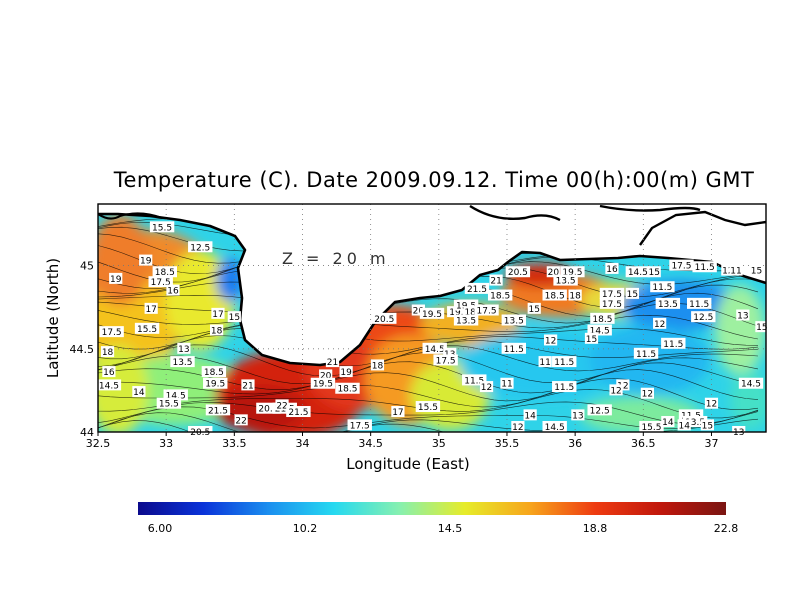  Describe the element at coordinates (305, 528) in the screenshot. I see `colorbar-label: 10.2` at that location.